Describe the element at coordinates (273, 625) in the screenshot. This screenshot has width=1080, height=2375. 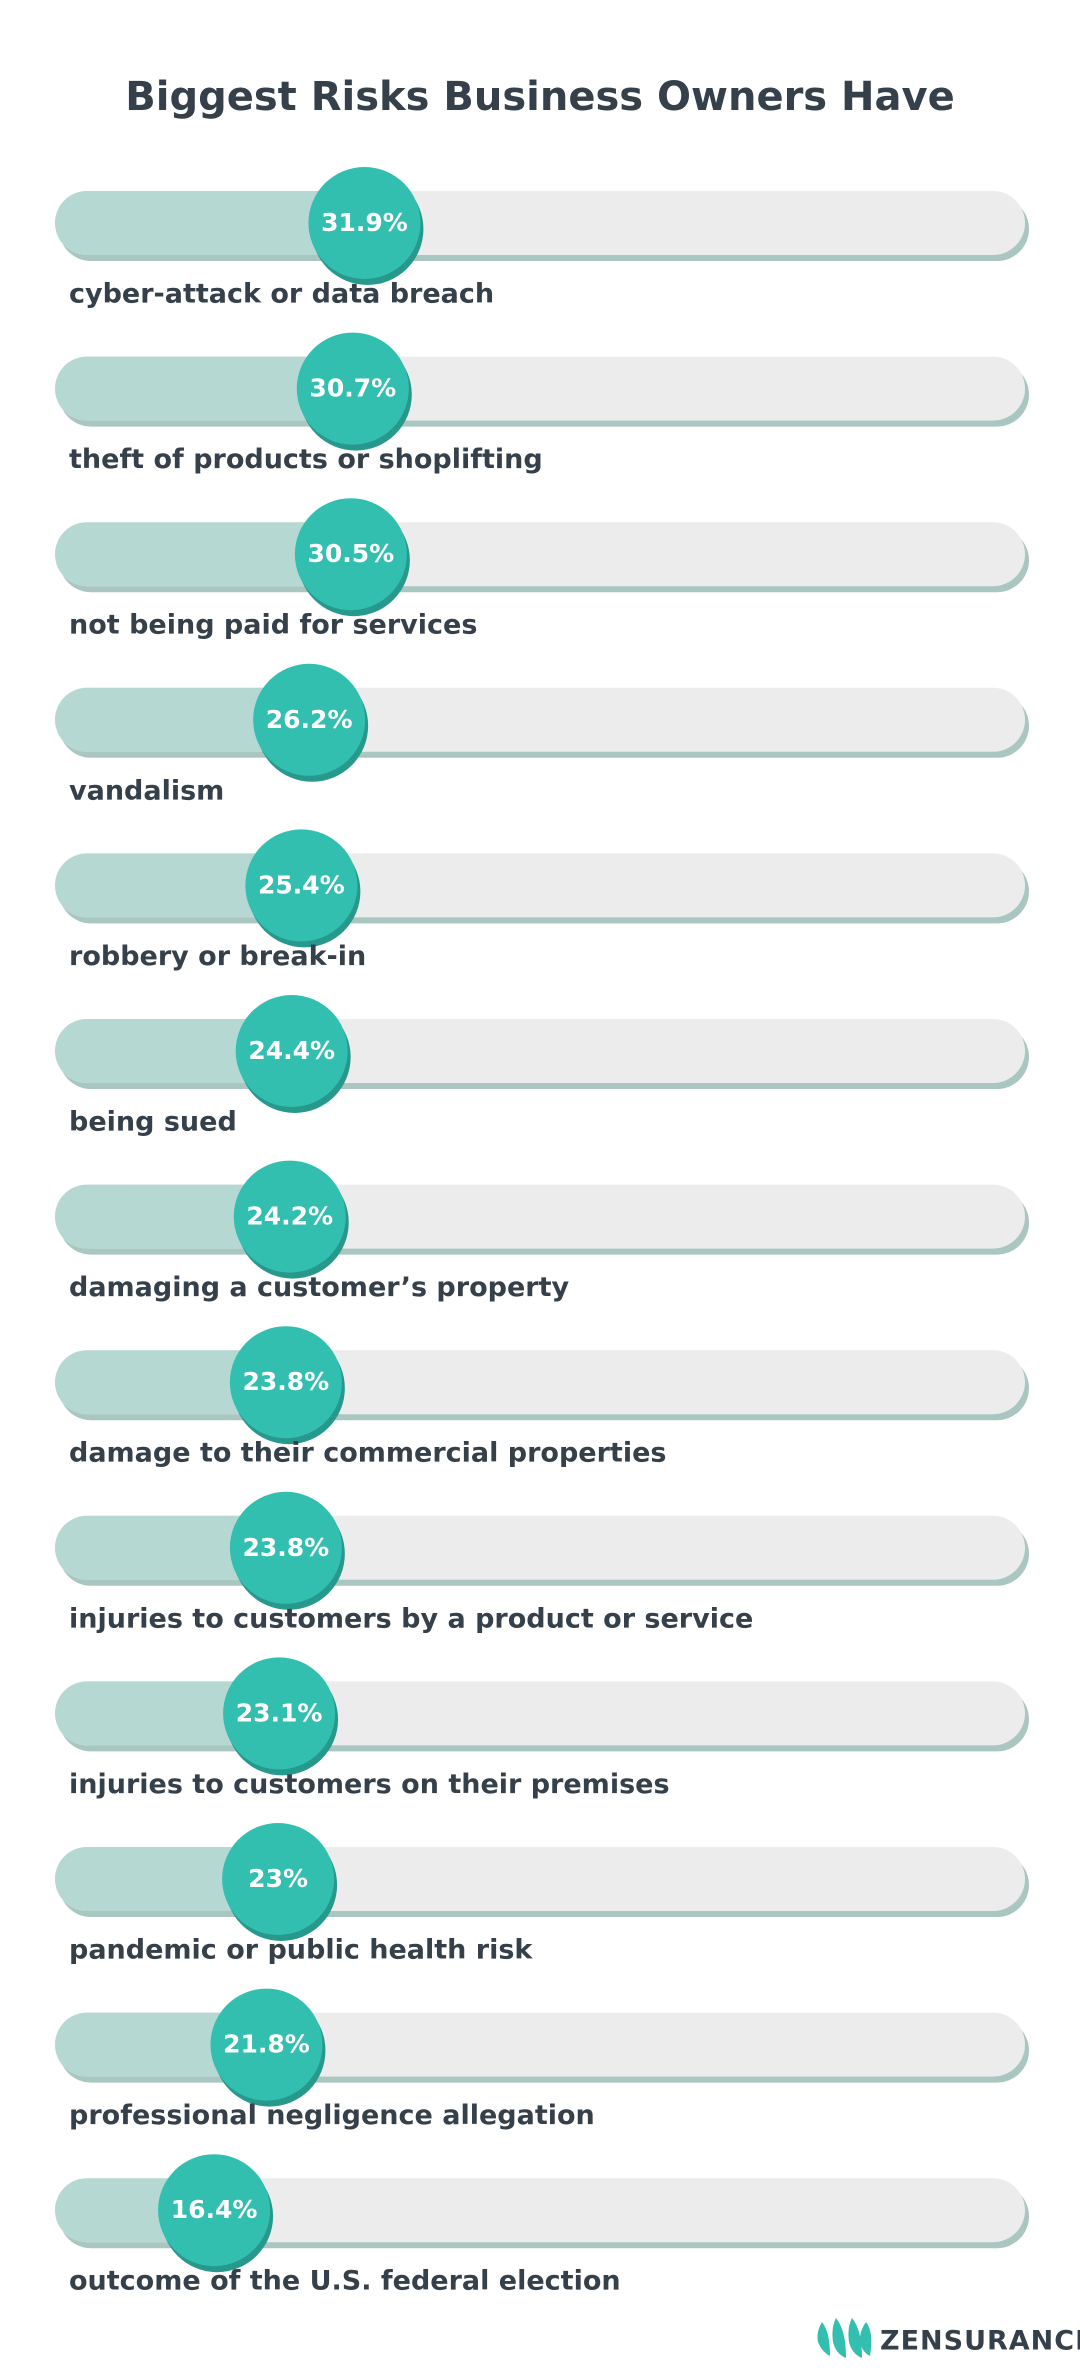
I see `category-label: not being paid for services` at that location.